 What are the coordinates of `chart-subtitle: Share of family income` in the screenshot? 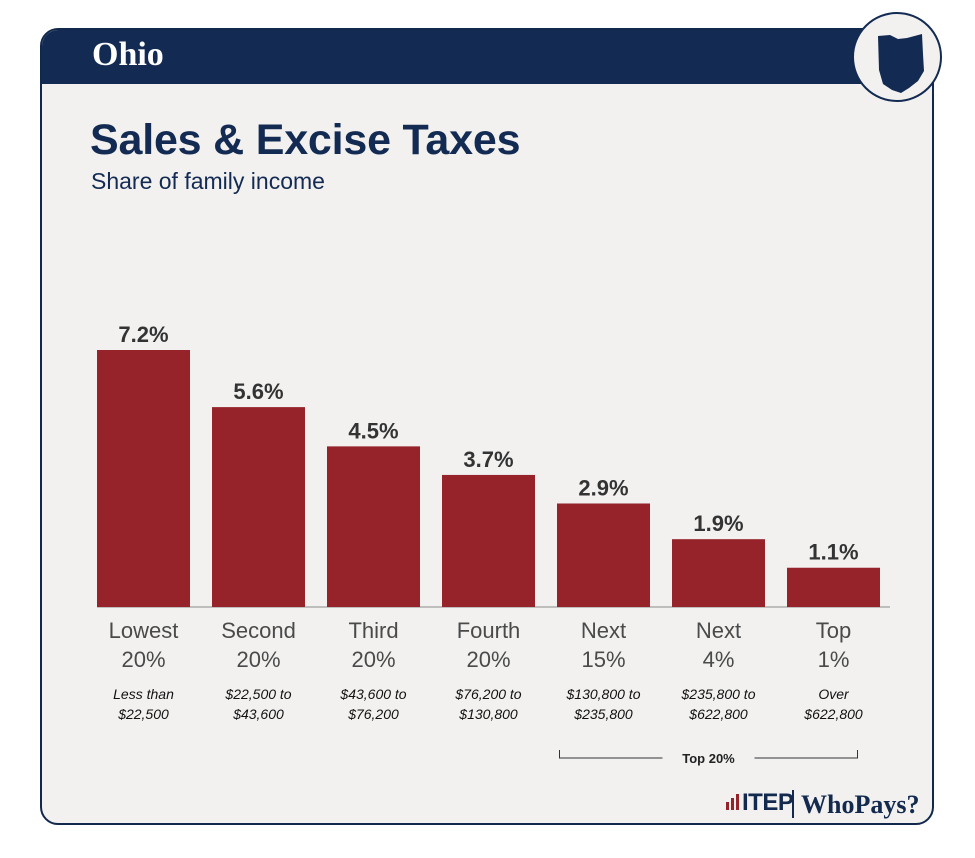 It's located at (208, 181).